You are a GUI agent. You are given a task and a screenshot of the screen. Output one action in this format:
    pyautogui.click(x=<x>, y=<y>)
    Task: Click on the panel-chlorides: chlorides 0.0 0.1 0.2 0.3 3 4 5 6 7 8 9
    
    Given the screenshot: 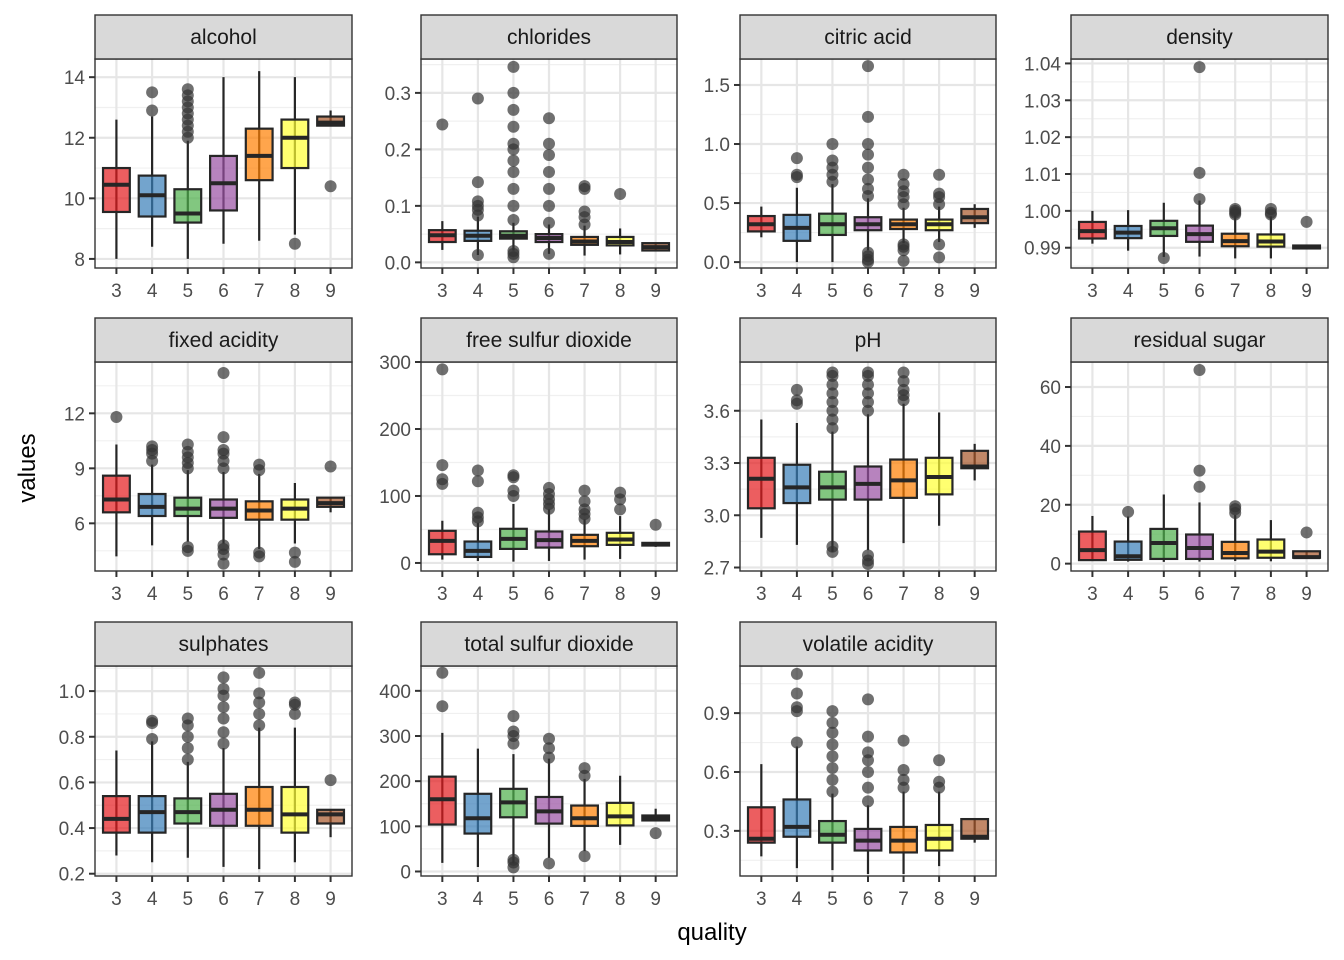 What is the action you would take?
    pyautogui.click(x=531, y=158)
    